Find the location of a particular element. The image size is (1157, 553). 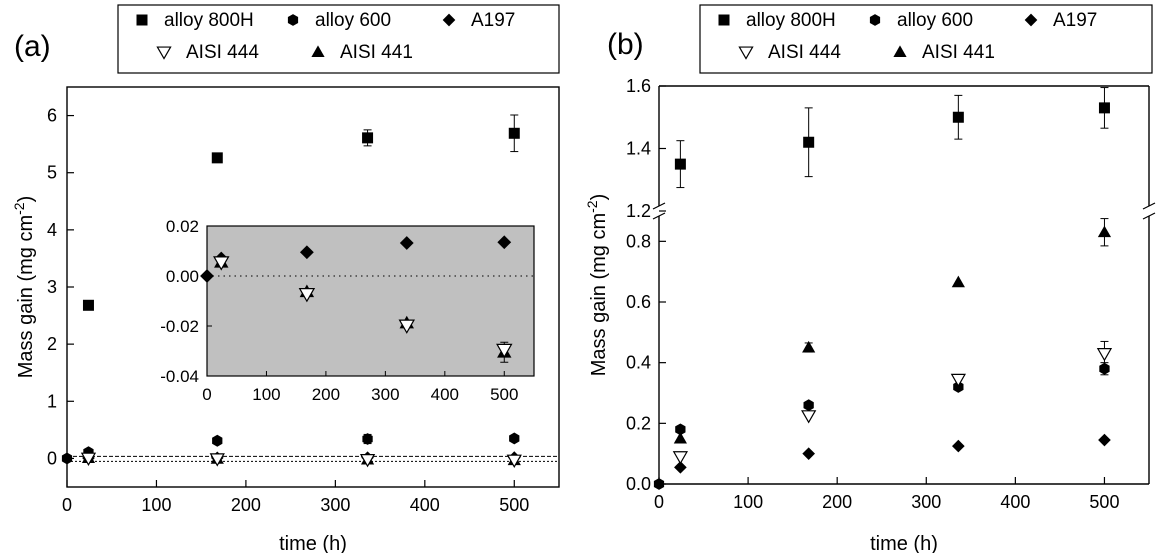

b-xtick-label: 200 is located at coordinates (837, 502).